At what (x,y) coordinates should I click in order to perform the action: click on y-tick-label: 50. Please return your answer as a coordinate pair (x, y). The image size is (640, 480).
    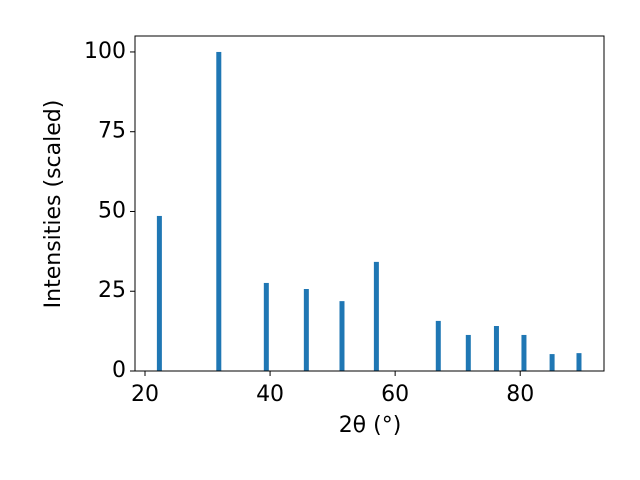
    Looking at the image, I should click on (112, 210).